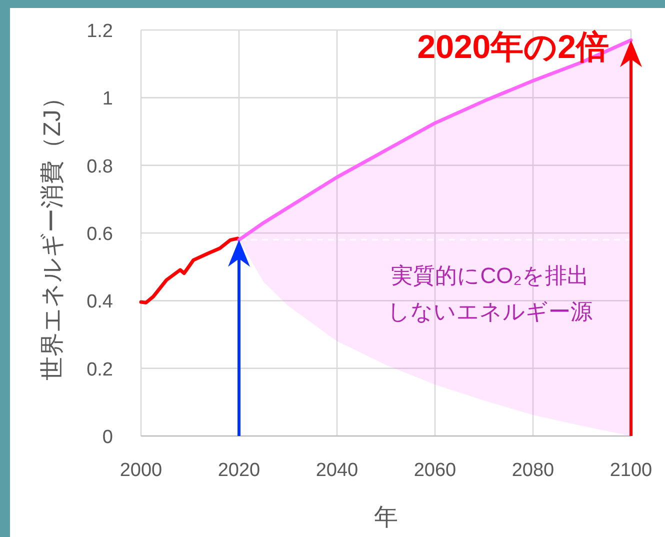 This screenshot has width=665, height=537. I want to click on x-tick-label: 2040, so click(337, 470).